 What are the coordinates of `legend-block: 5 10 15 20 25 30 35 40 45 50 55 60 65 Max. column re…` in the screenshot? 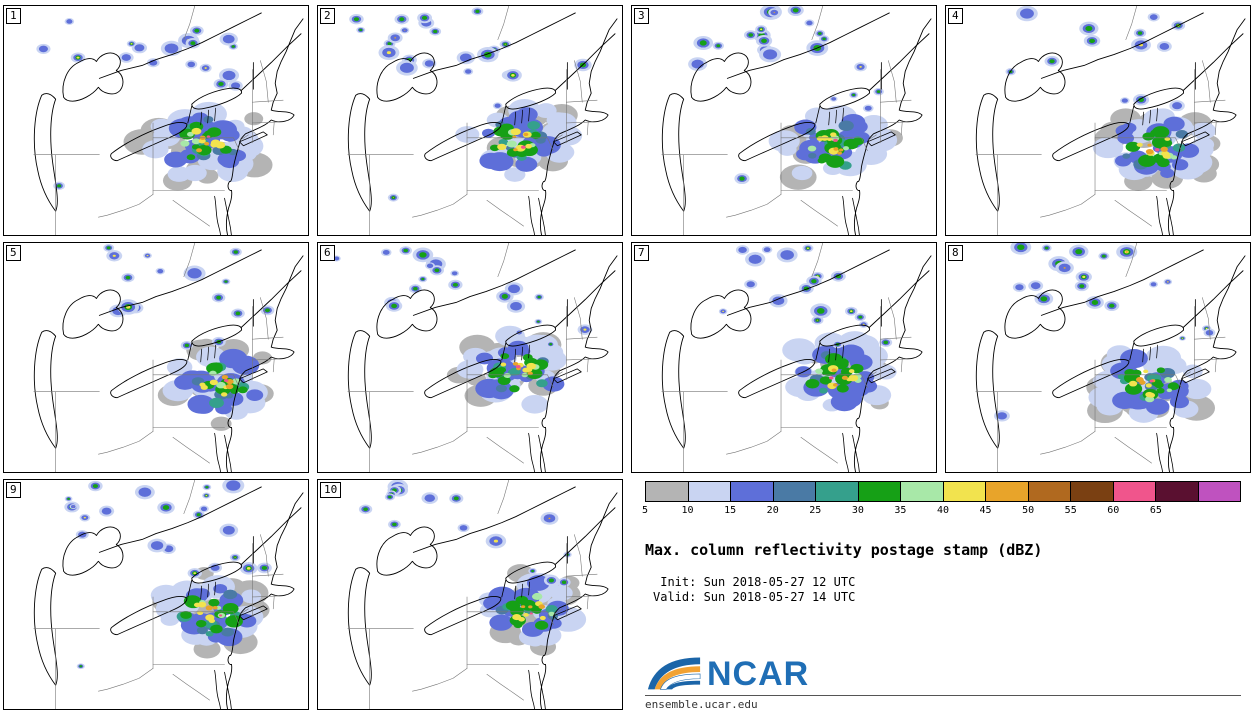 It's located at (941, 543).